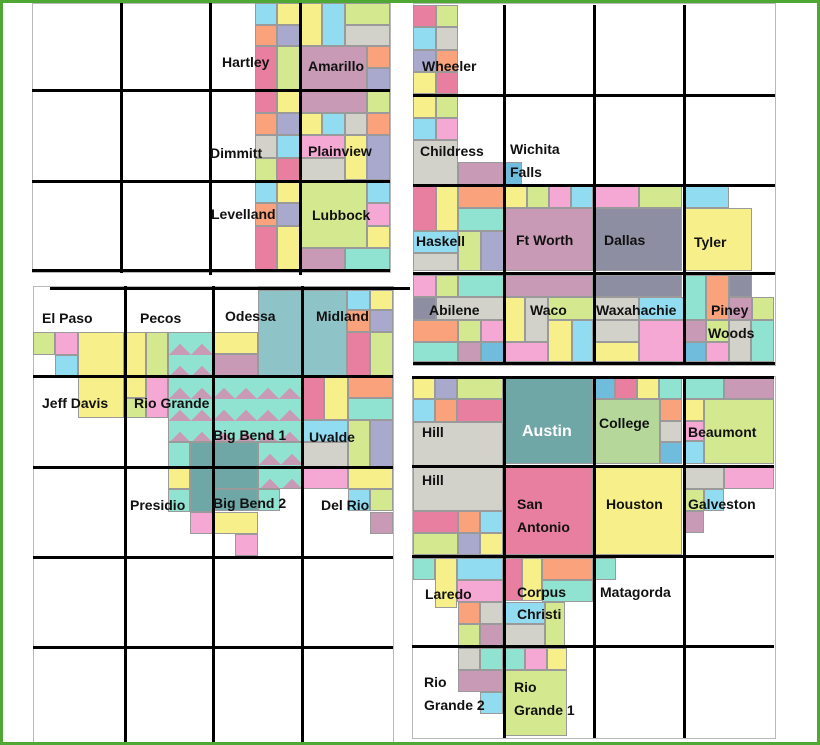 This screenshot has width=820, height=745. What do you see at coordinates (435, 682) in the screenshot?
I see `region-label: Rio` at bounding box center [435, 682].